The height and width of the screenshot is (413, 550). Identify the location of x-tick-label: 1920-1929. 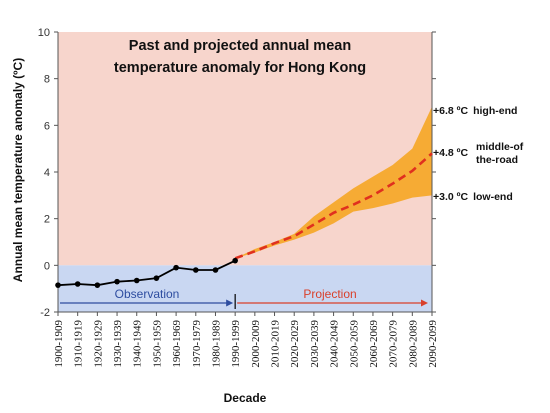
(98, 344).